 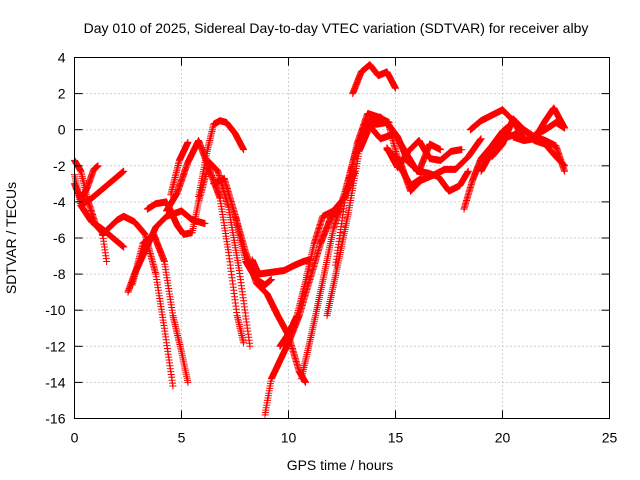 I want to click on y-tick-label: -8, so click(x=59, y=274).